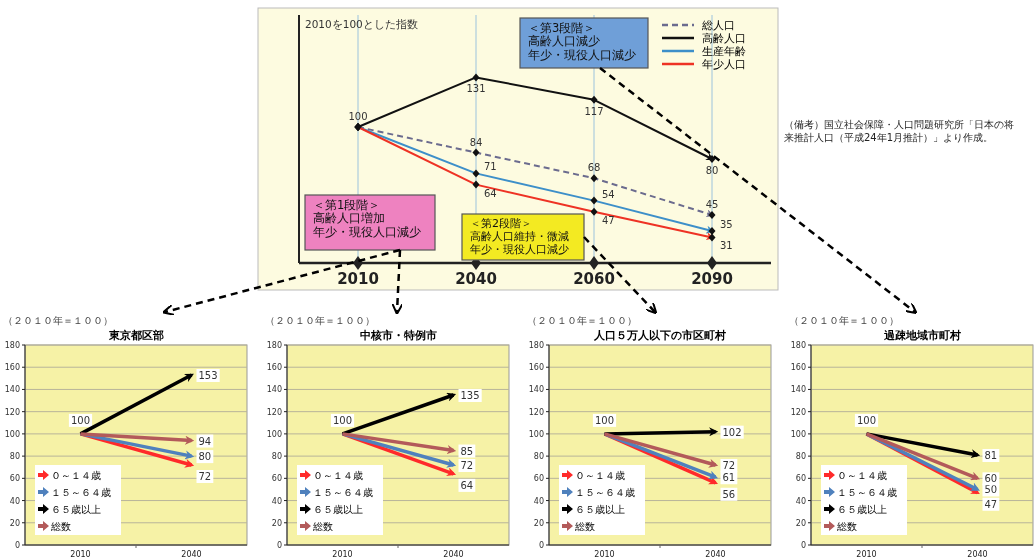 The image size is (1034, 559). What do you see at coordinates (991, 490) in the screenshot?
I see `data-label: 50` at bounding box center [991, 490].